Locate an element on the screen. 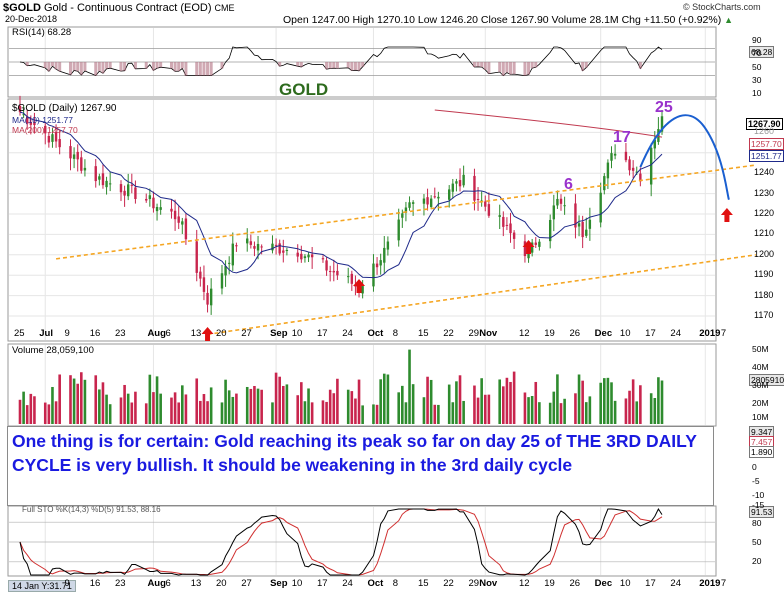 The height and width of the screenshot is (596, 784). date-tick-label: 17 is located at coordinates (322, 333).